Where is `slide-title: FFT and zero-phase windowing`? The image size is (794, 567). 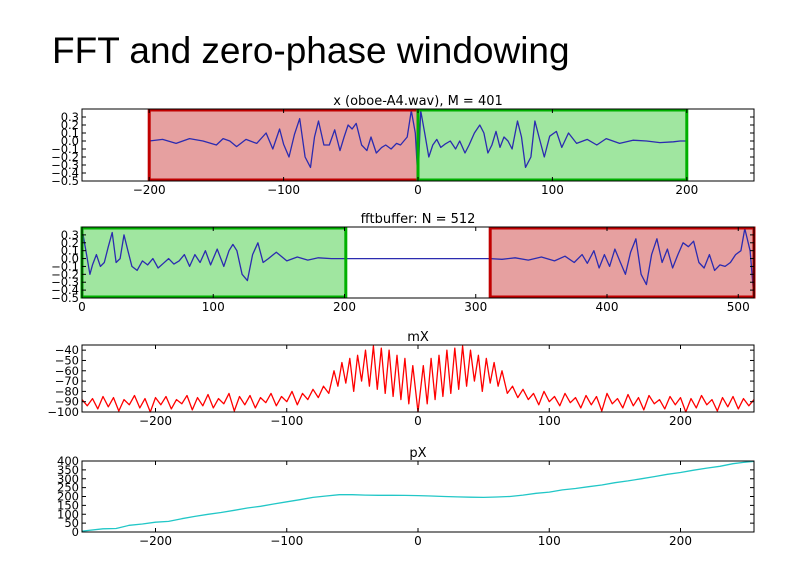 slide-title: FFT and zero-phase windowing is located at coordinates (311, 50).